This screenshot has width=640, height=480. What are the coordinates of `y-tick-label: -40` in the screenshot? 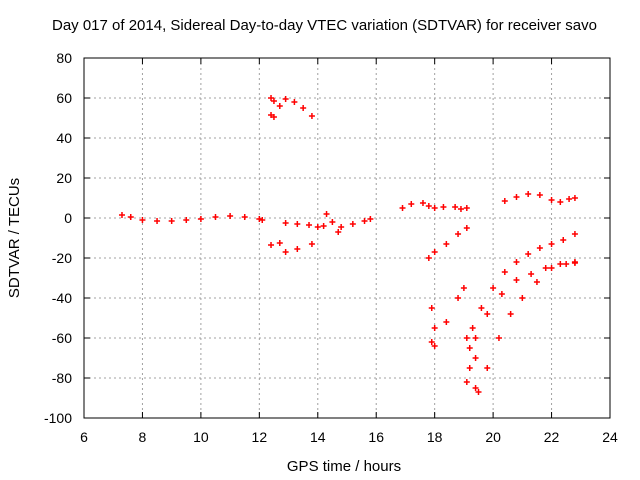 It's located at (62, 298).